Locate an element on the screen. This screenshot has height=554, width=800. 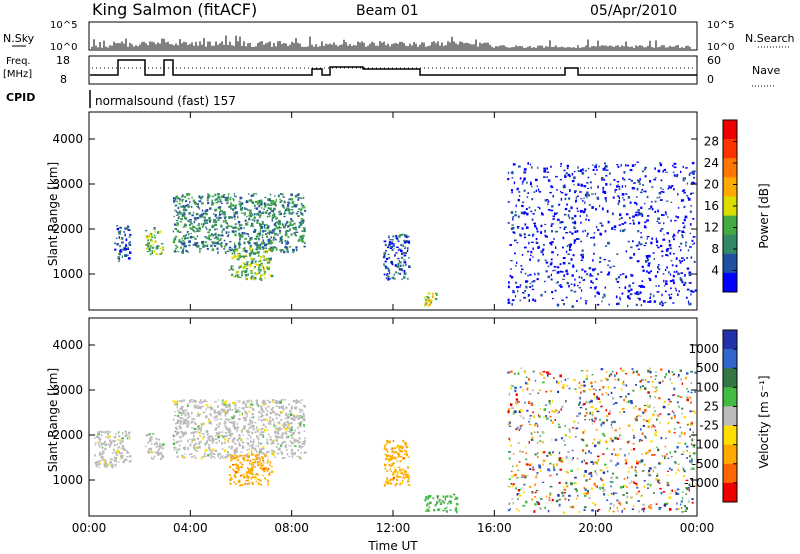
colorbar-tick-label: -500 is located at coordinates (705, 464).